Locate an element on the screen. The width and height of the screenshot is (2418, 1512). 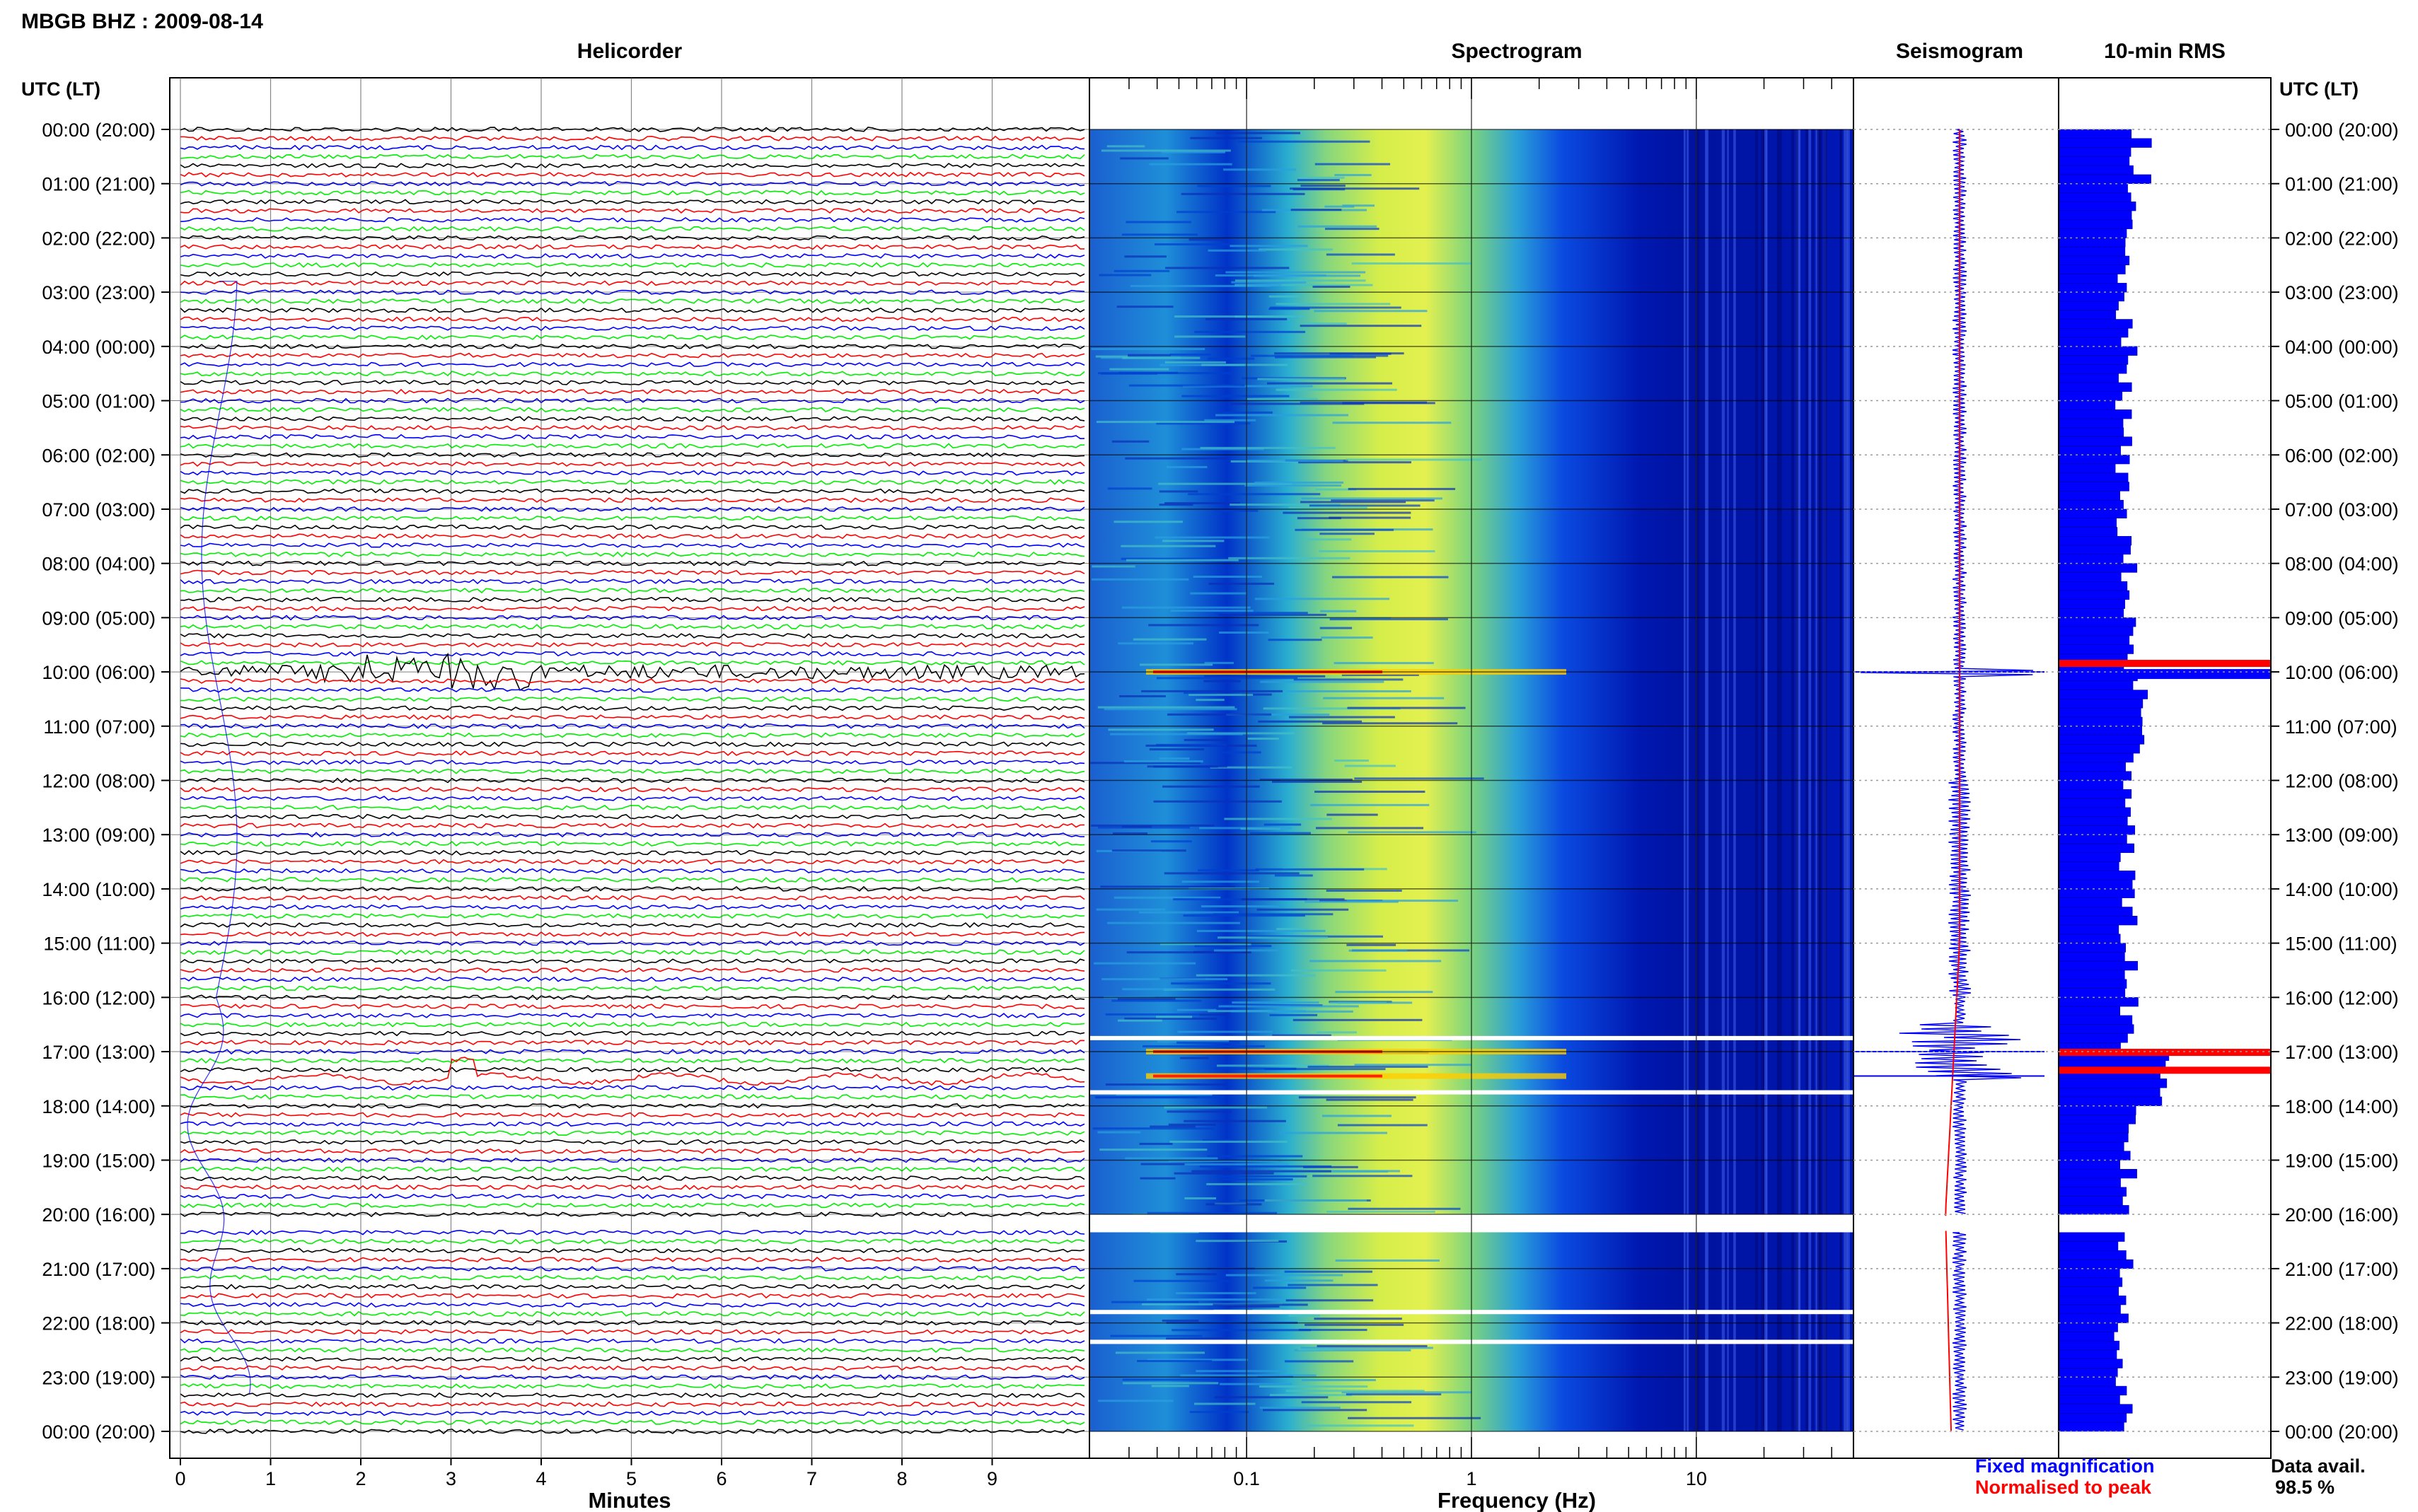
rms-spike-bar is located at coordinates (2165, 1070).